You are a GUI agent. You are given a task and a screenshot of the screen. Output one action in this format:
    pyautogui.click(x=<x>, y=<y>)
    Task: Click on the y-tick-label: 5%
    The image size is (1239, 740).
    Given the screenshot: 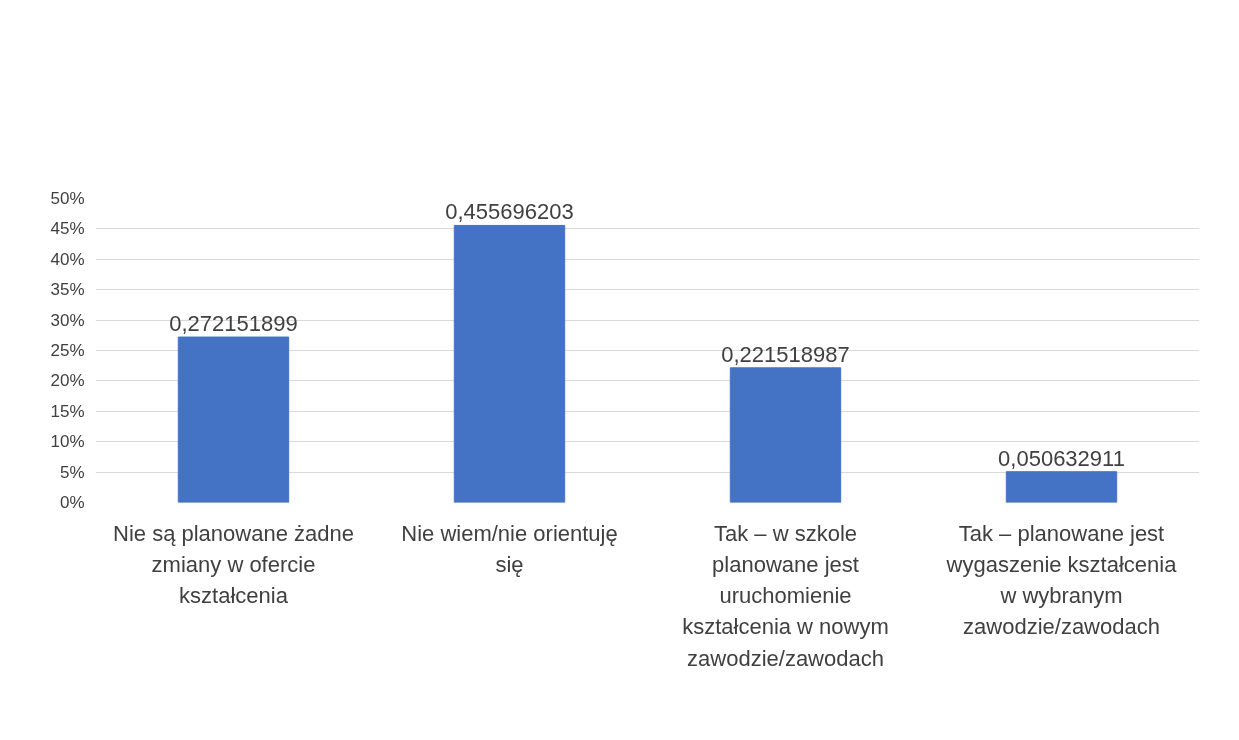 What is the action you would take?
    pyautogui.click(x=72, y=472)
    